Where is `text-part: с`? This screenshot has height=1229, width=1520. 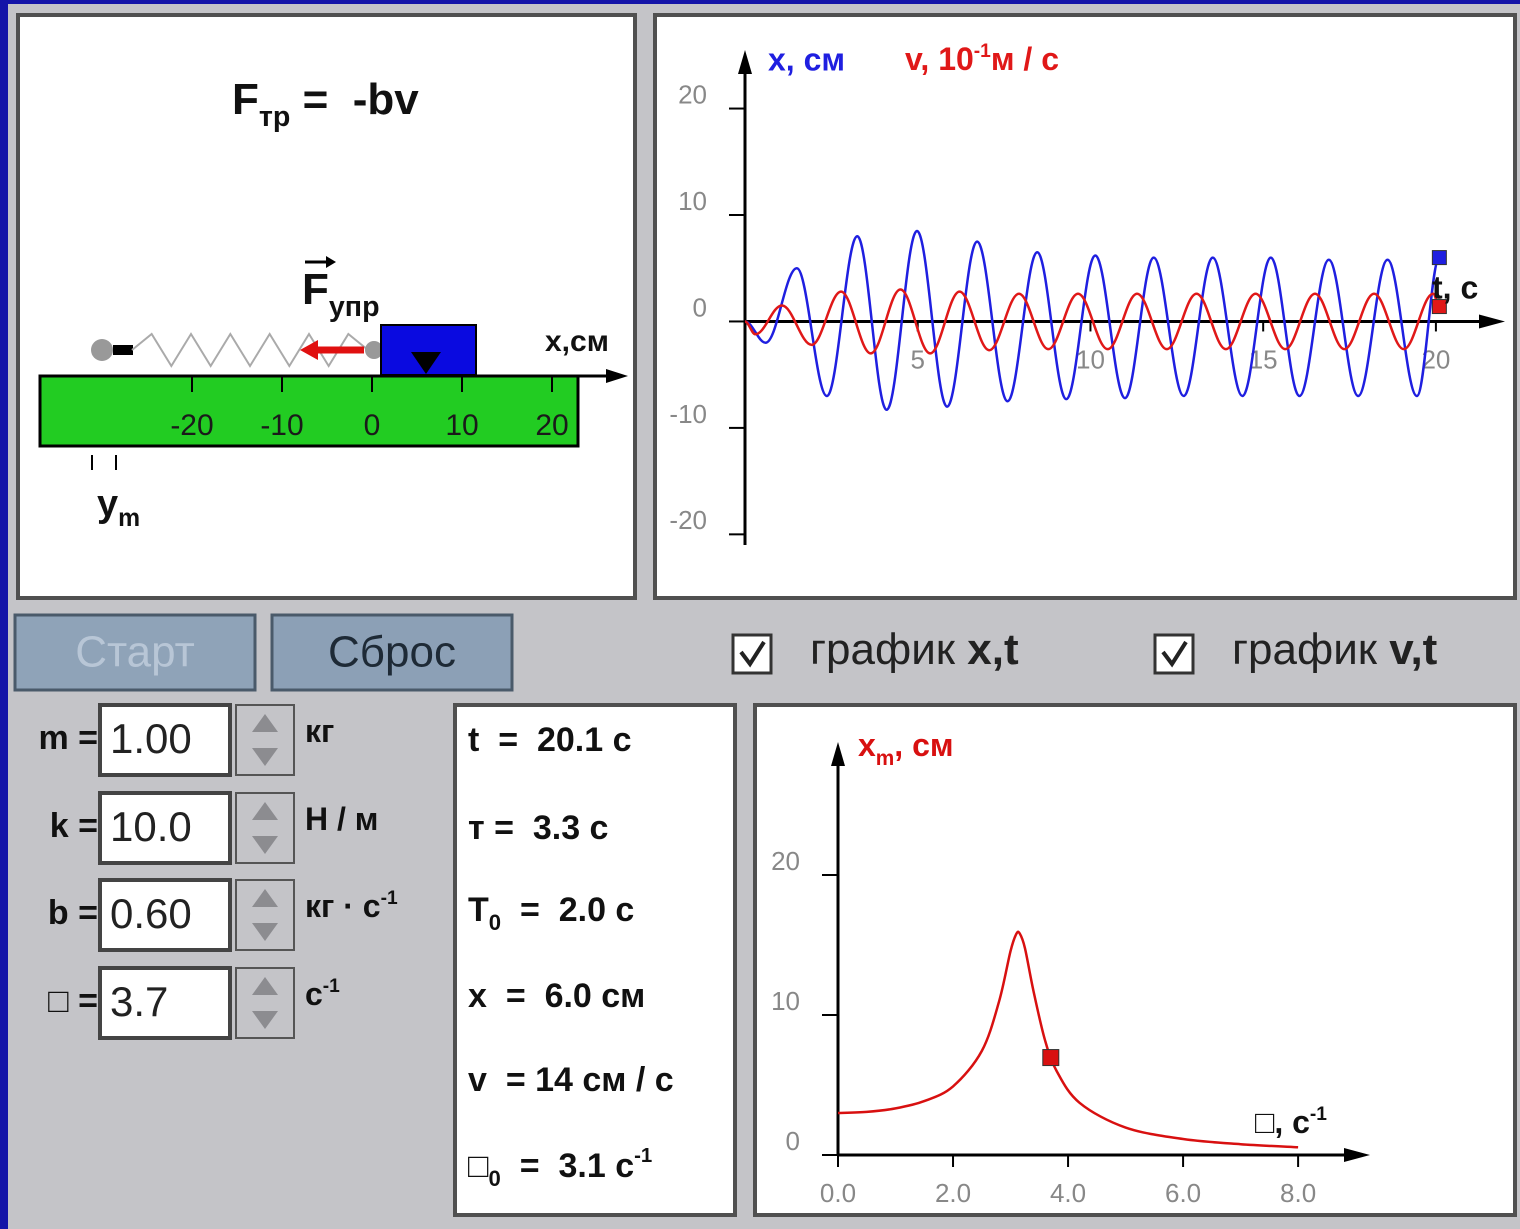
text-part: с is located at coordinates (314, 994).